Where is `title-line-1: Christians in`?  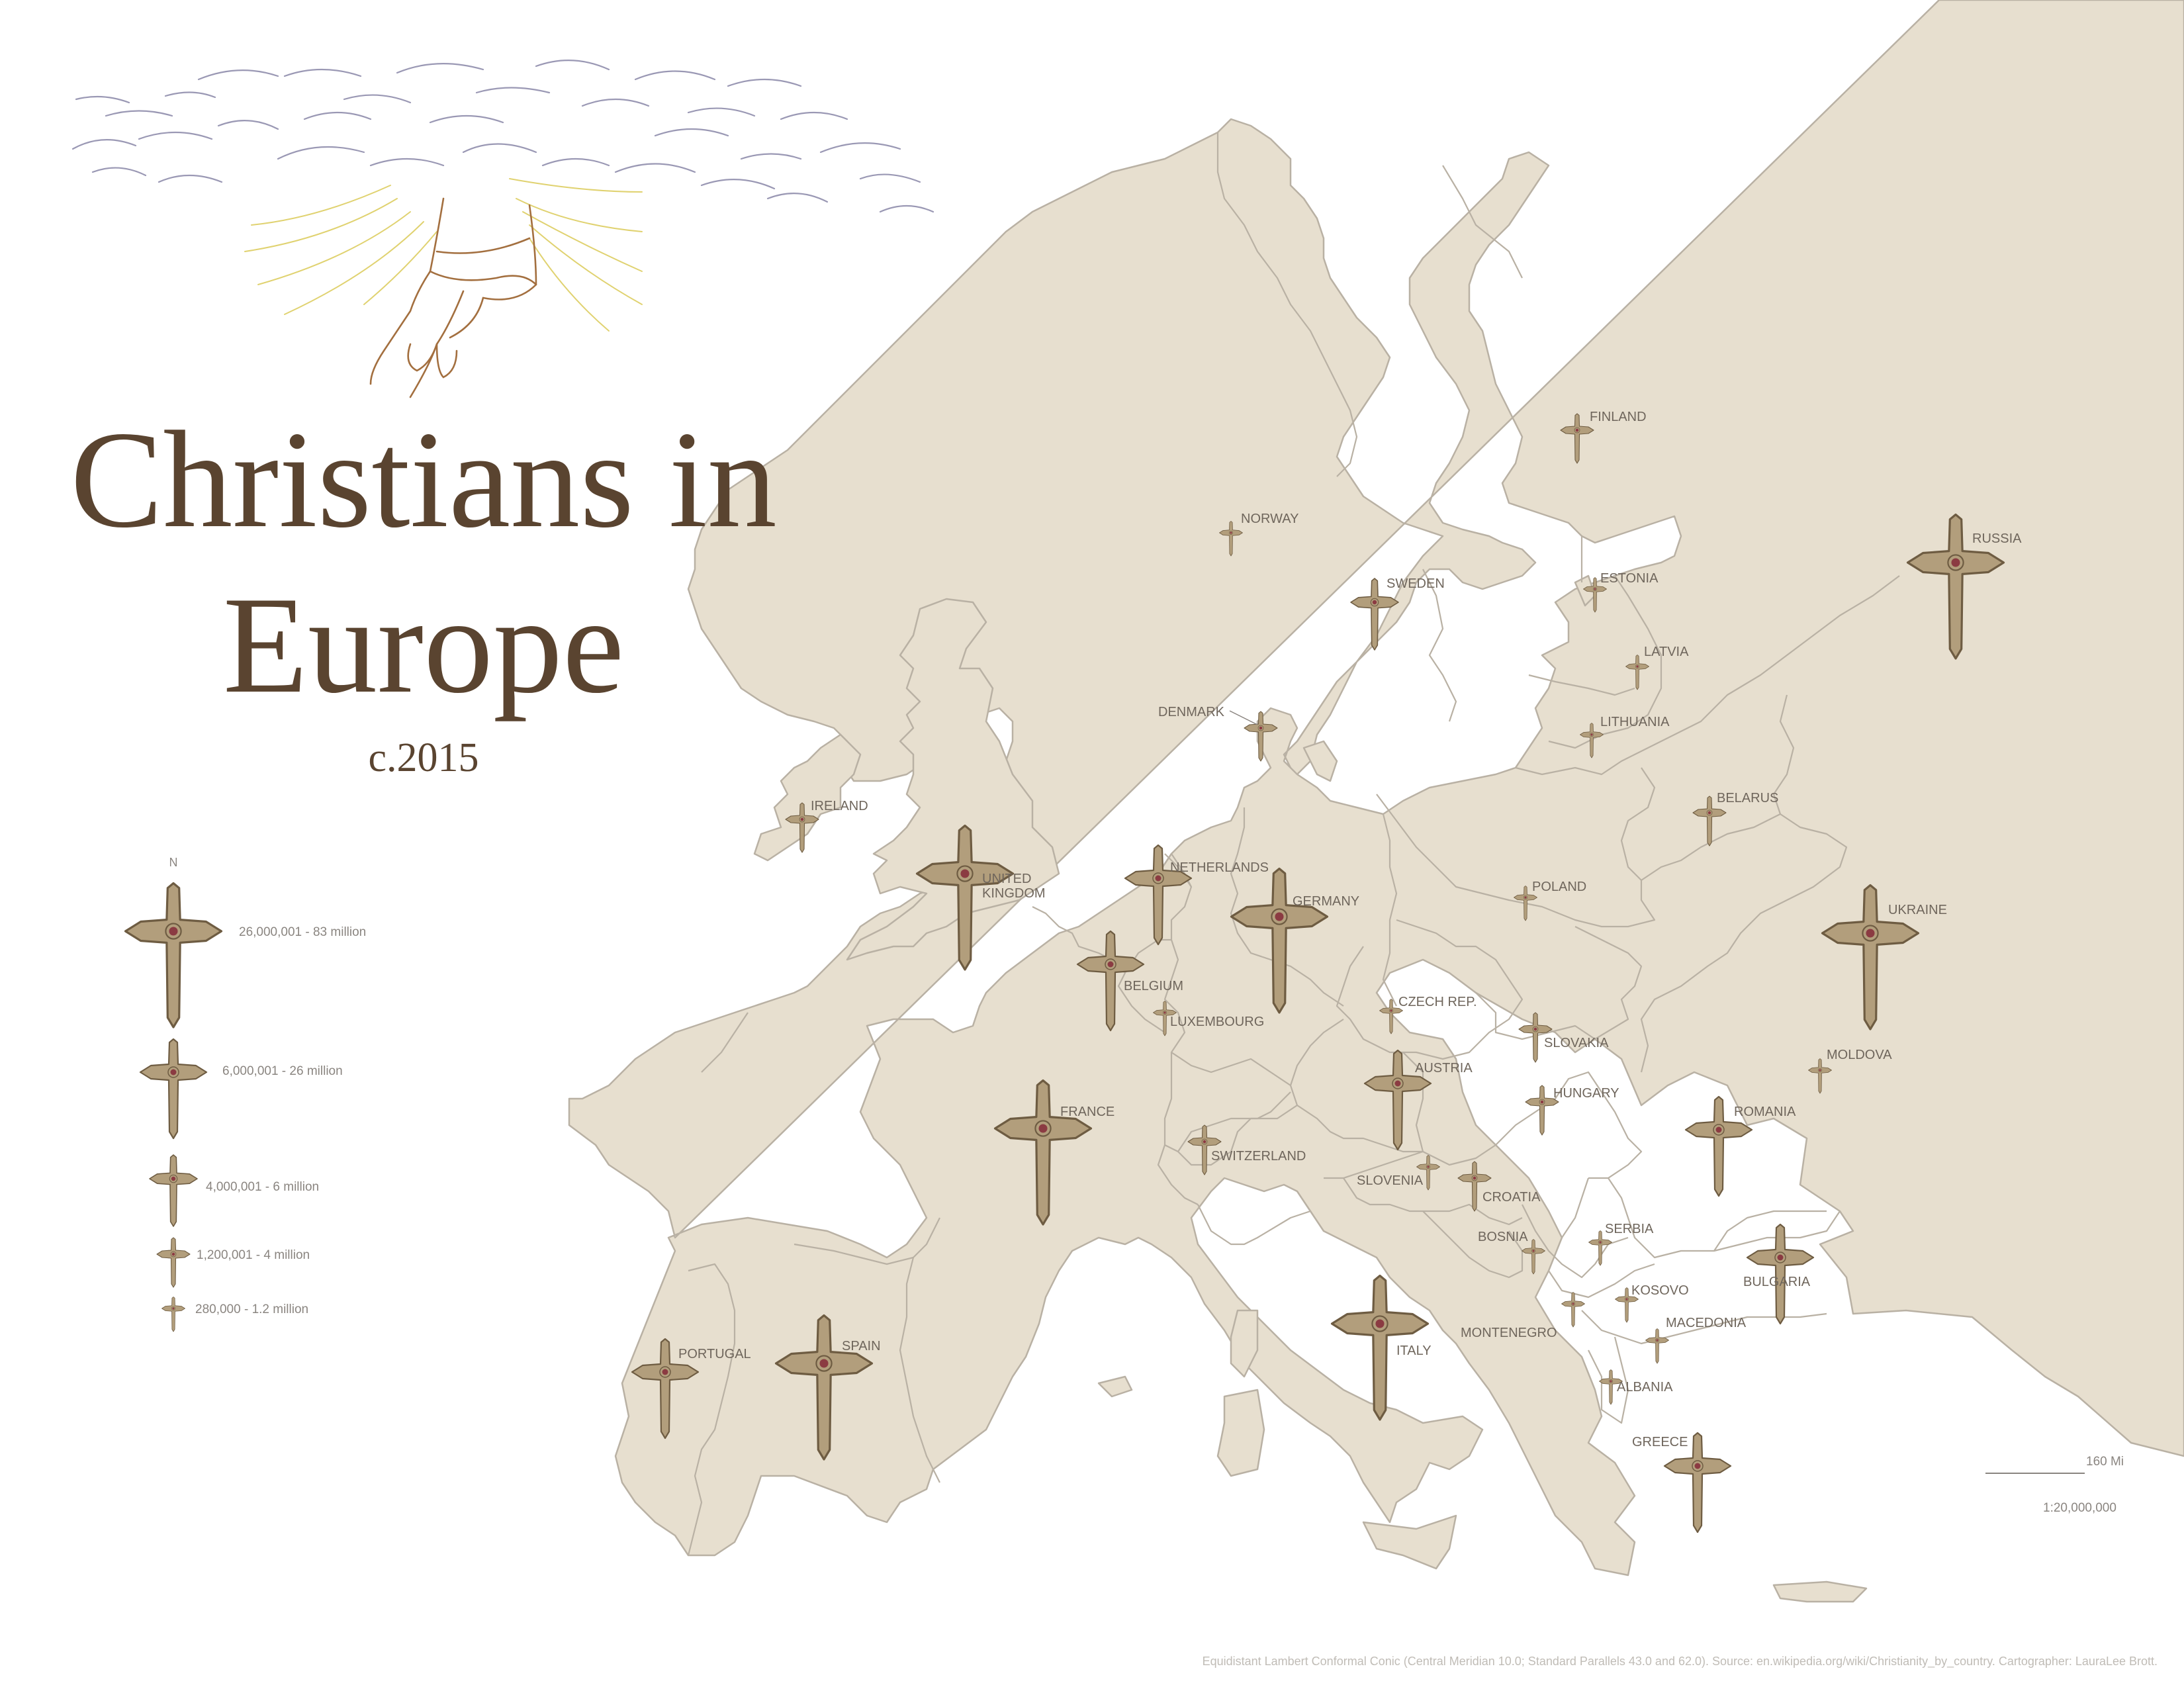
title-line-1: Christians in is located at coordinates (424, 480).